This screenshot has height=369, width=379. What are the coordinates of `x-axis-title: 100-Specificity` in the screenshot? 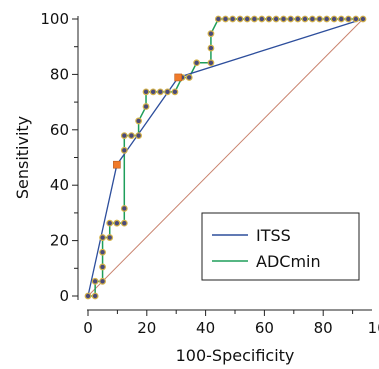 It's located at (235, 355).